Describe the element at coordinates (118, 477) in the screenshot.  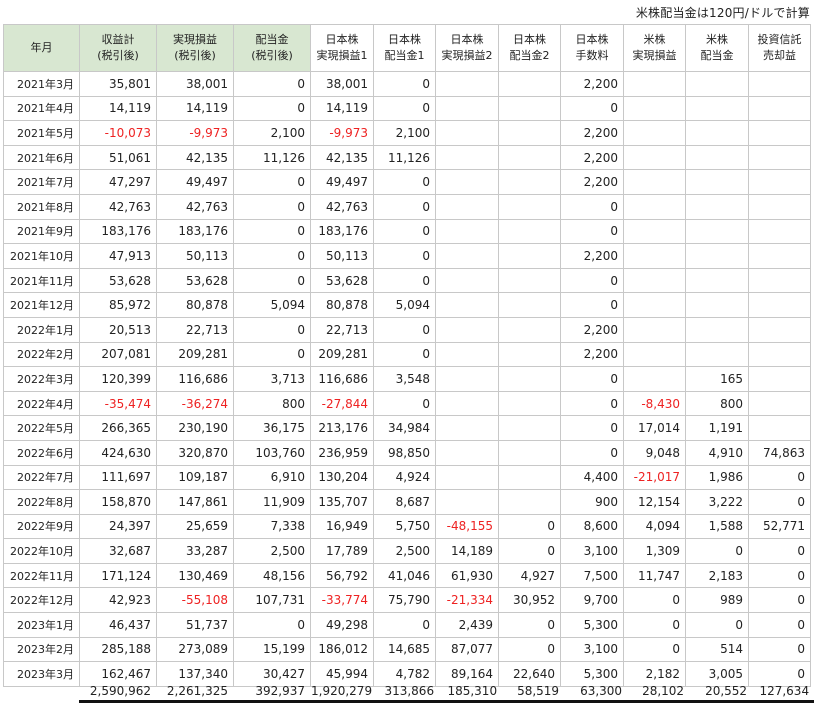
I see `value-cell: 111,697` at that location.